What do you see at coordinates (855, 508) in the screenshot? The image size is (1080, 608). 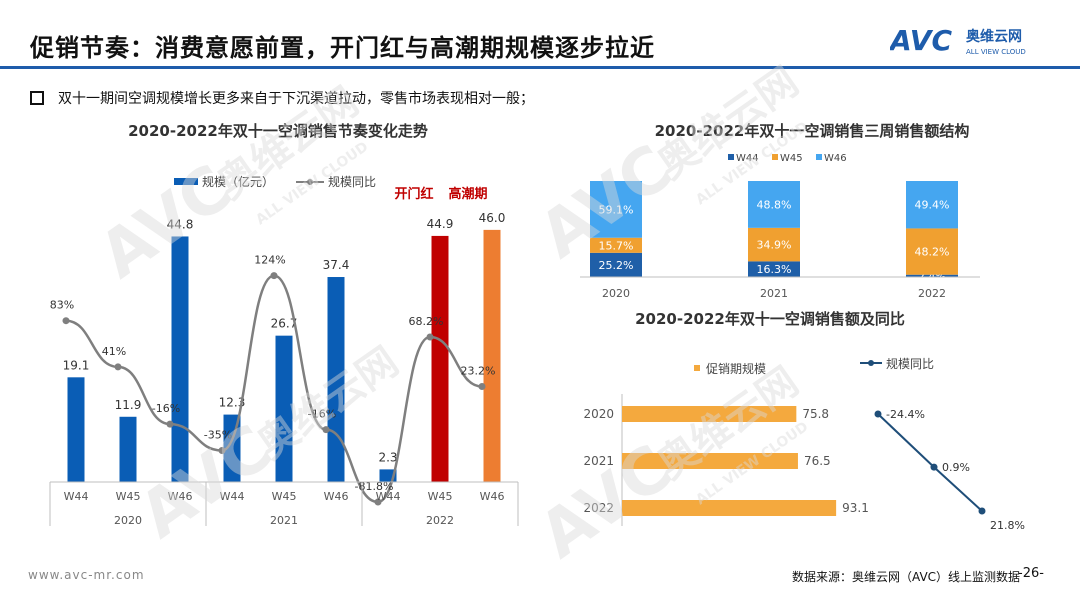 I see `hbar-value-label: 93.1` at bounding box center [855, 508].